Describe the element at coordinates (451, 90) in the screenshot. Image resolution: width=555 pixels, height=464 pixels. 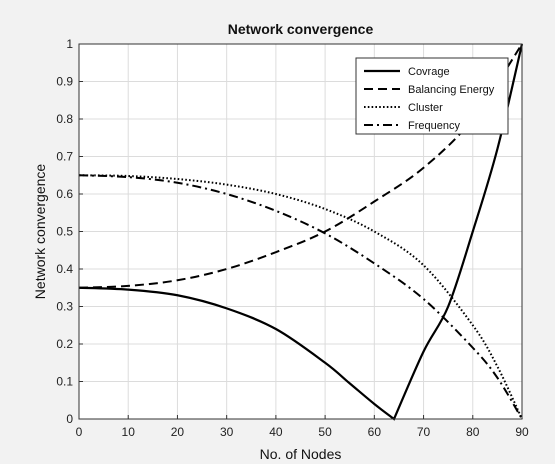
I see `legend-label: Balancing Energy` at that location.